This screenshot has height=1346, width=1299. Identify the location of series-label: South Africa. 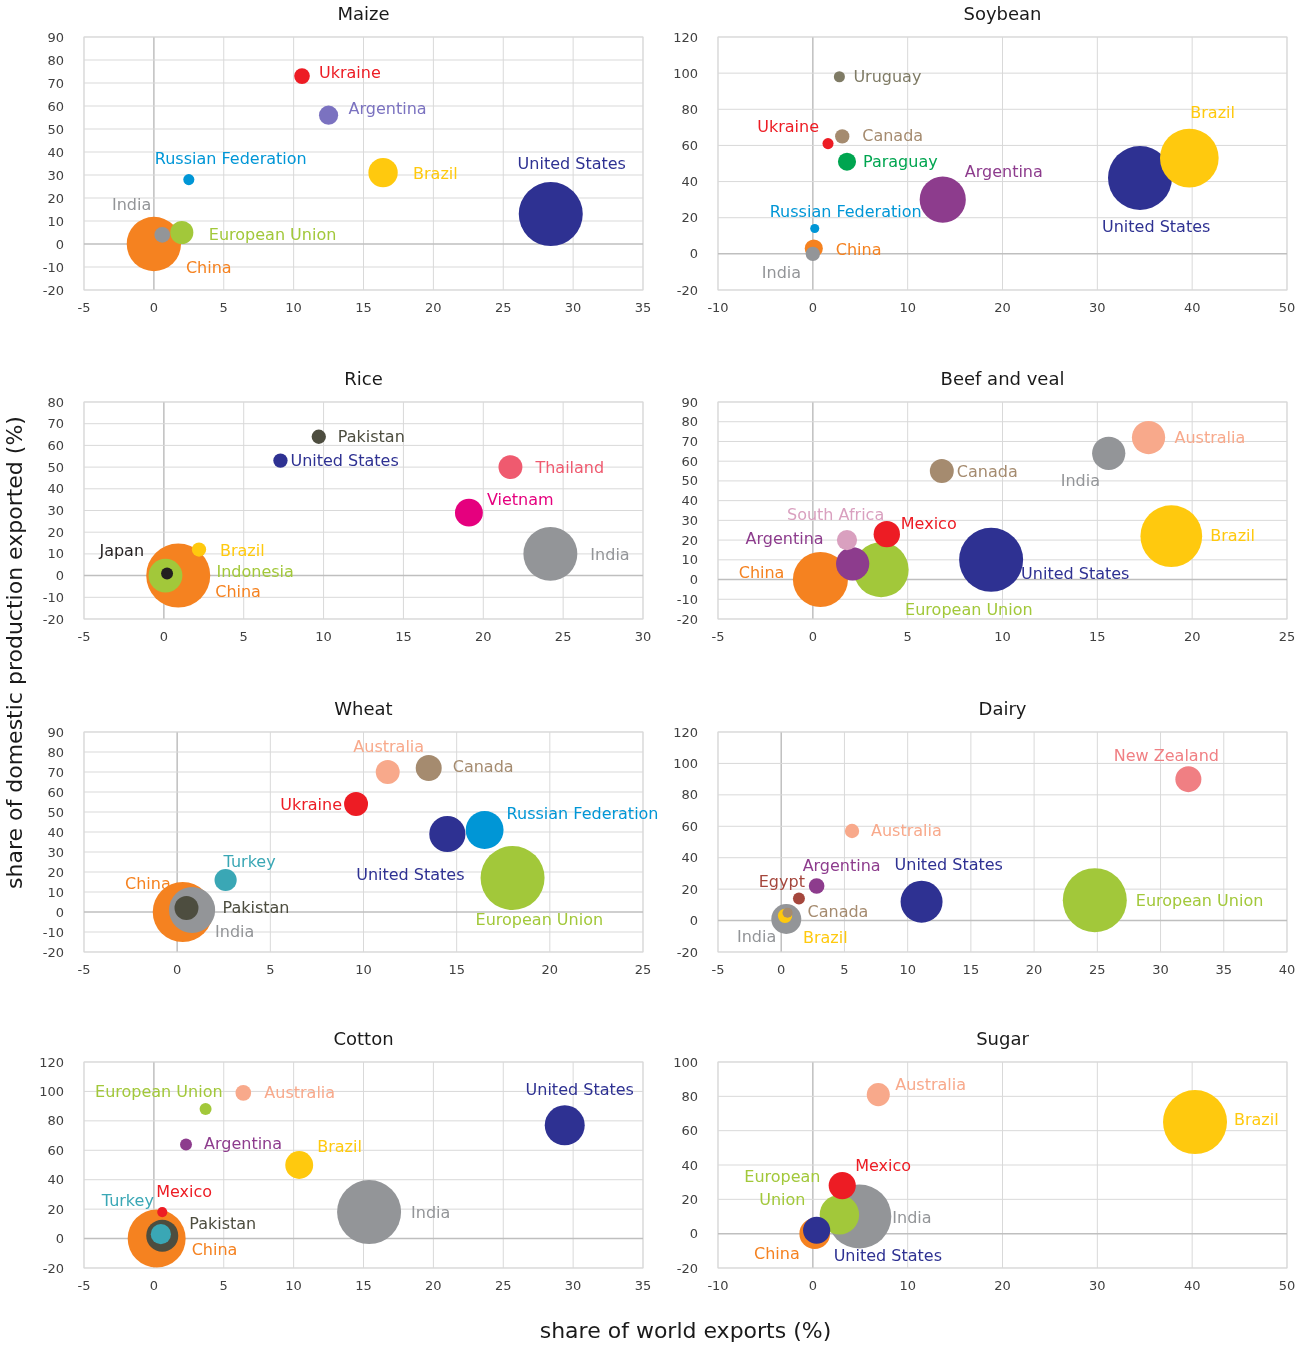
(835, 514).